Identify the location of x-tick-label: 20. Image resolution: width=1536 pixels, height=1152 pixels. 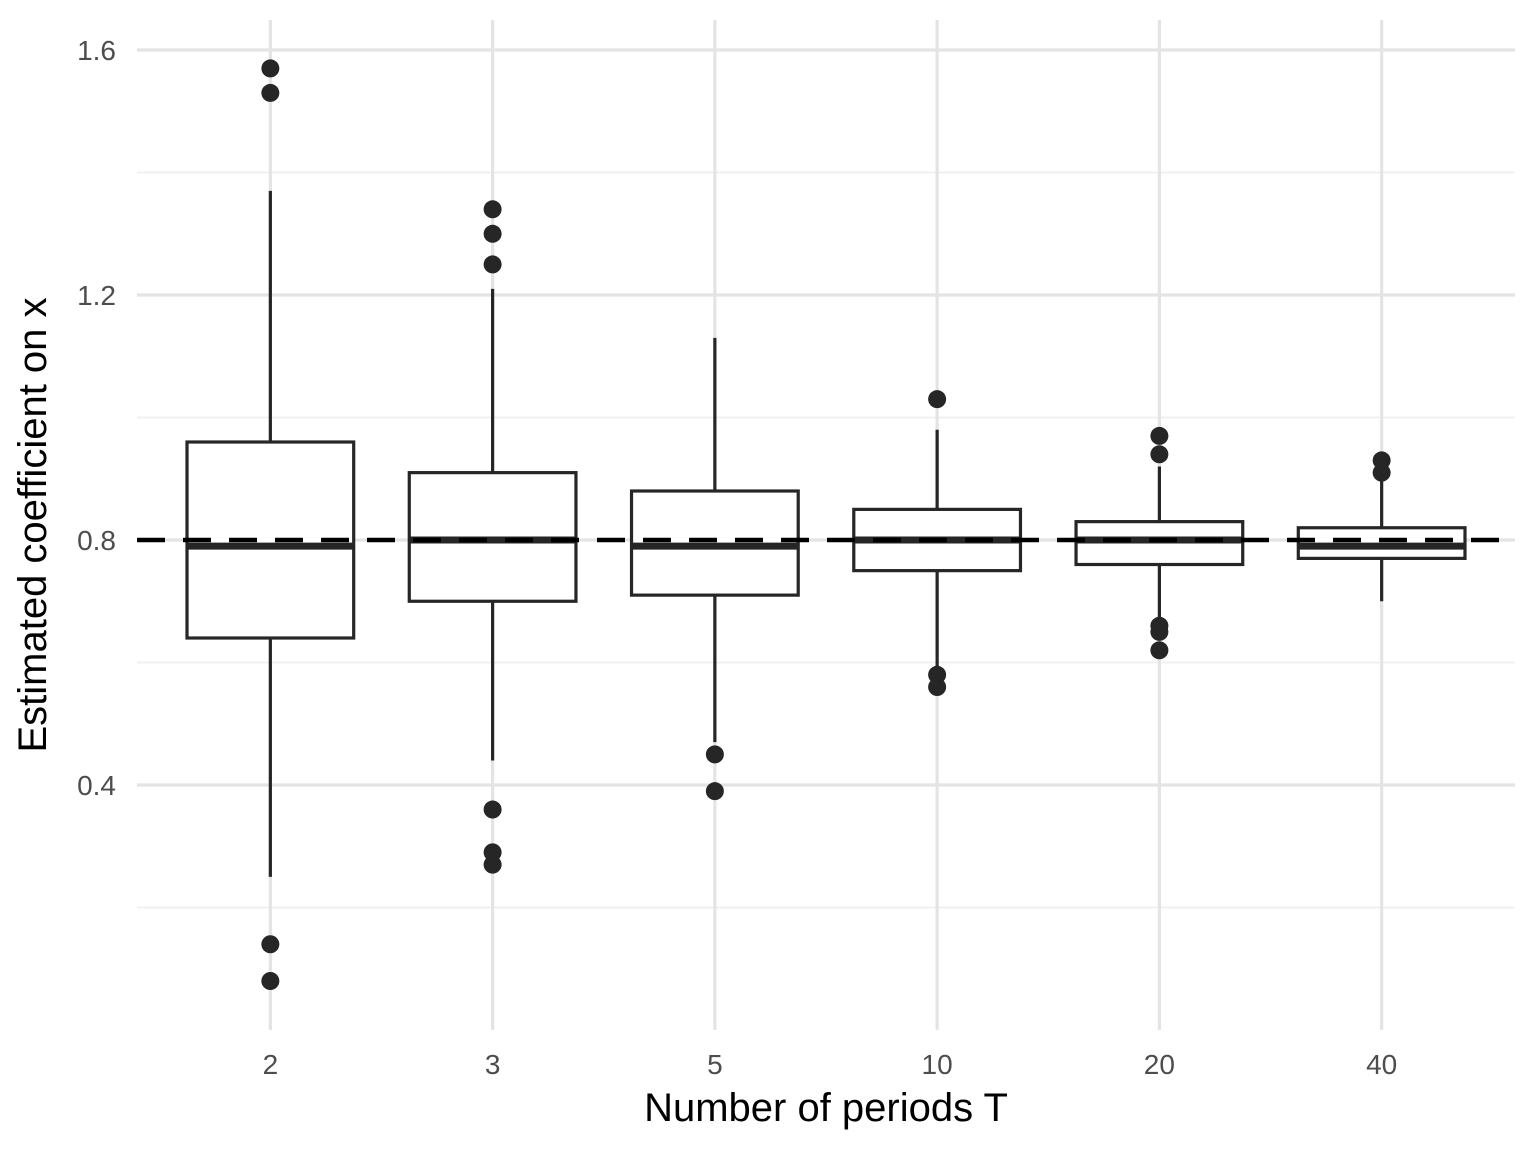
(1159, 1064).